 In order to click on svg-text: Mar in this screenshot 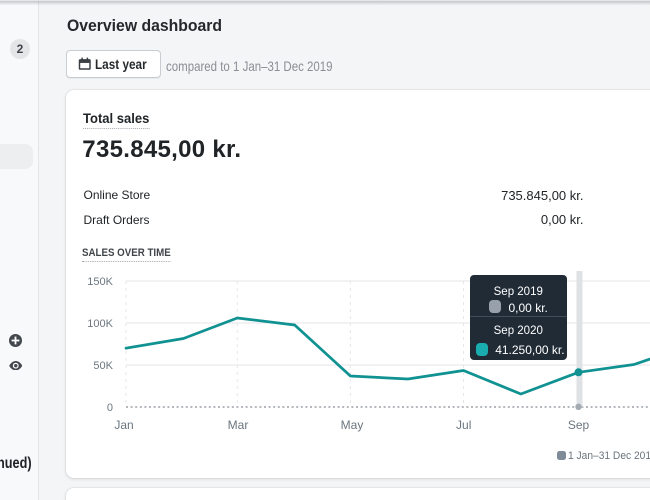, I will do `click(238, 425)`.